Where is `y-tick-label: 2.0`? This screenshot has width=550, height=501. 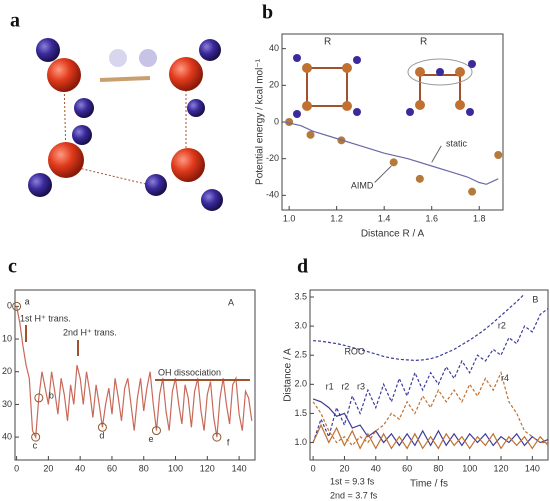
y-tick-label: 2.0 is located at coordinates (300, 384).